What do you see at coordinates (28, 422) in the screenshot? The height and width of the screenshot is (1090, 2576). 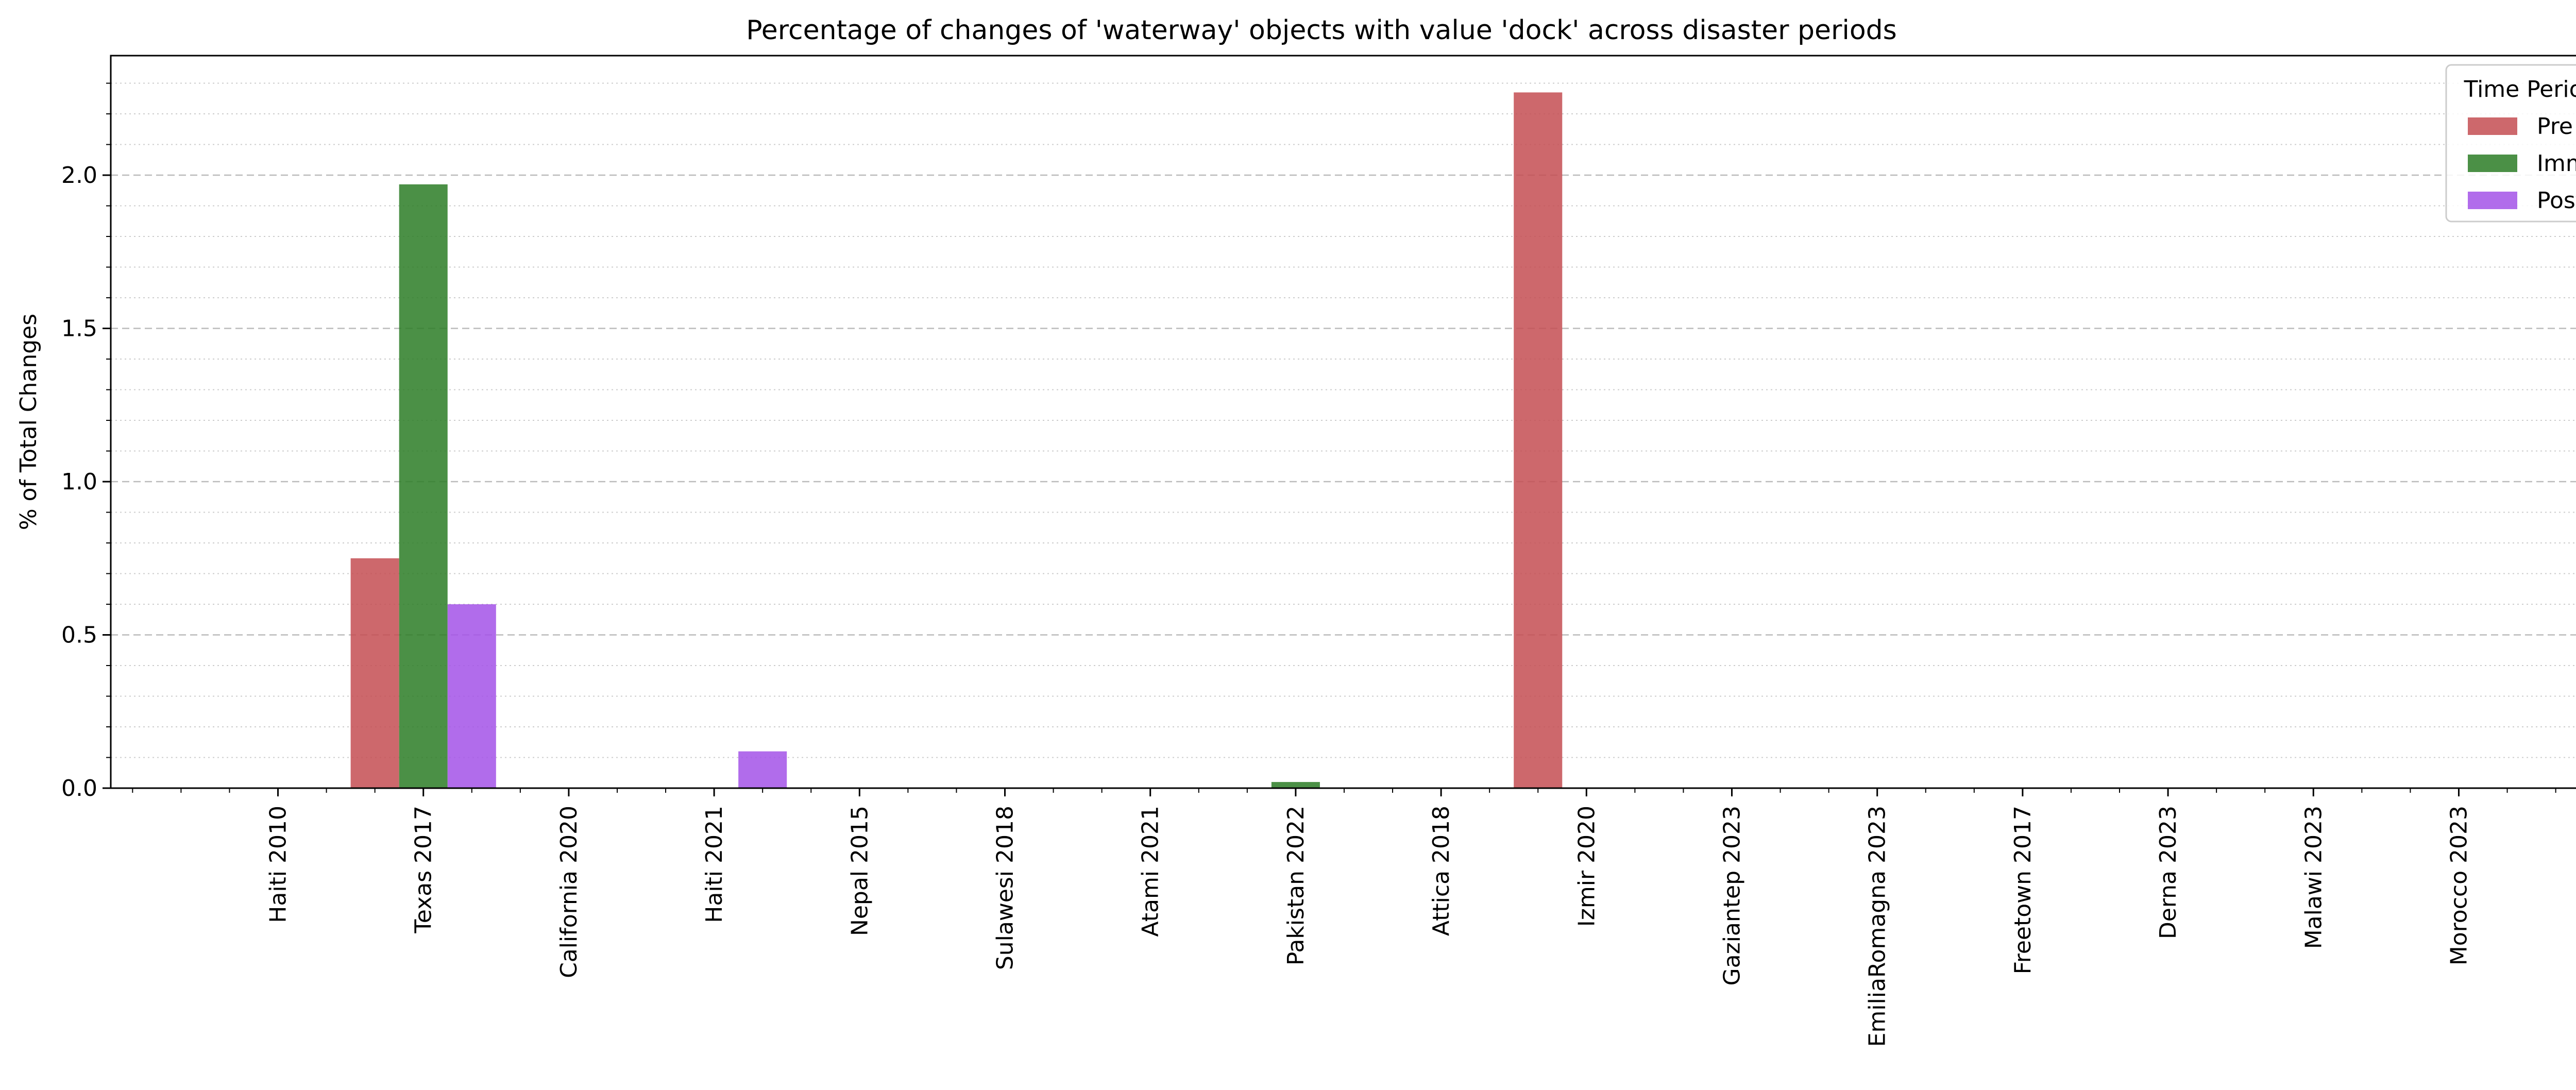 I see `y-axis-label: % of Total Changes` at bounding box center [28, 422].